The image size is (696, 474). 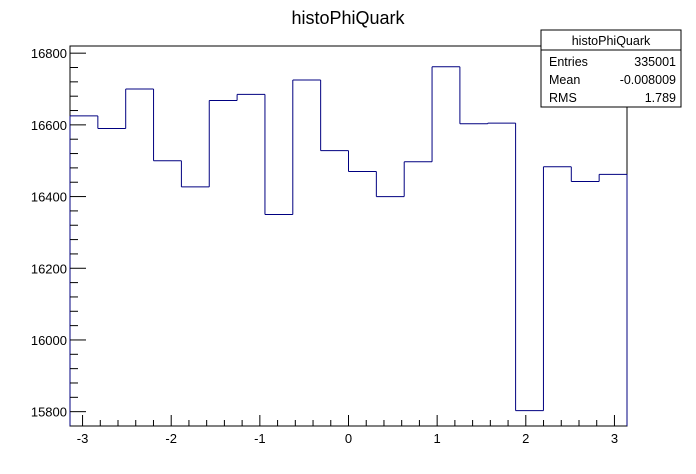 What do you see at coordinates (437, 438) in the screenshot?
I see `x-tick-label: 1` at bounding box center [437, 438].